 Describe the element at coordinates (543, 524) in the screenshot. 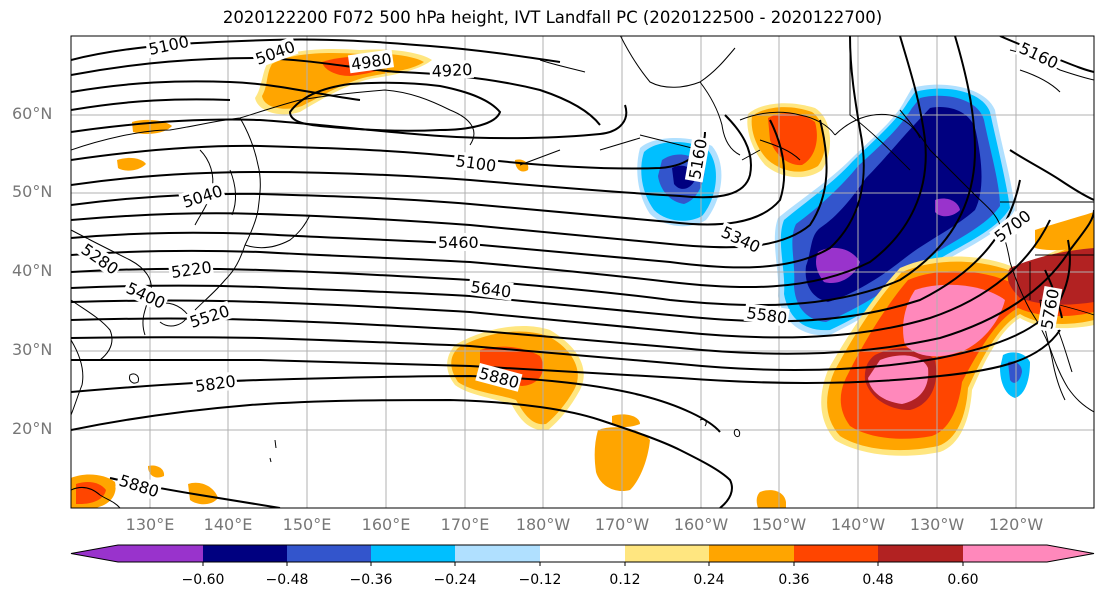

I see `lon-label: 180°W` at that location.